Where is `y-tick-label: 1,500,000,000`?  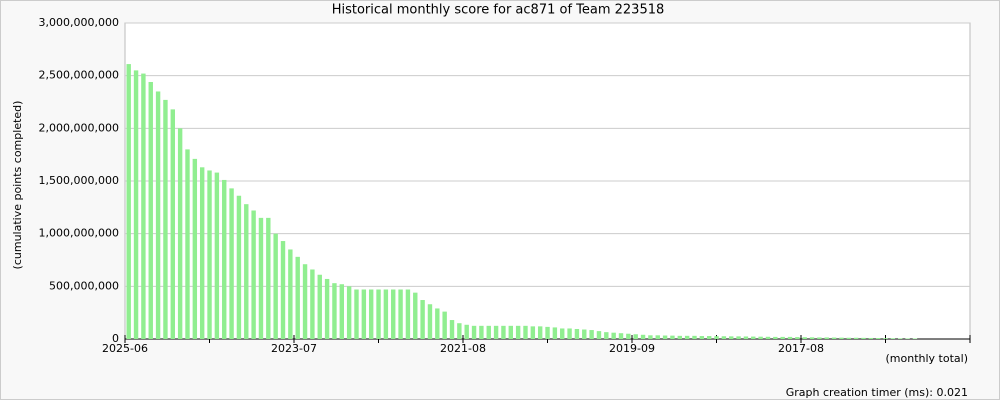
y-tick-label: 1,500,000,000 is located at coordinates (79, 180).